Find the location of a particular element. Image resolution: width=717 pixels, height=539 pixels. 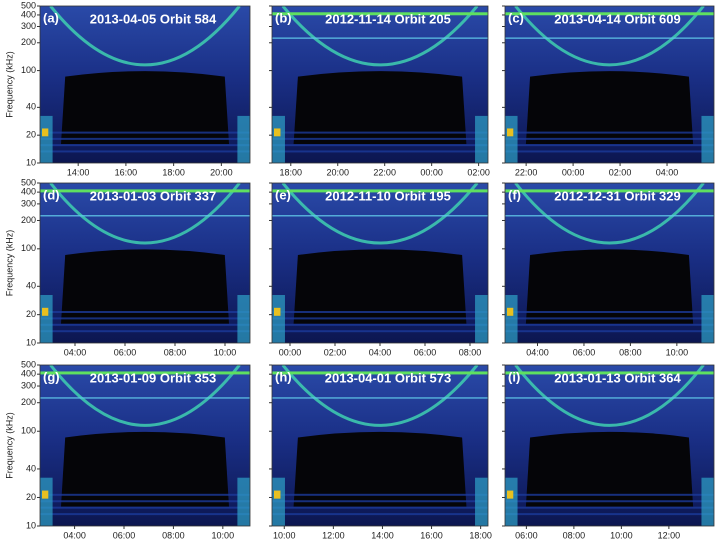

panel-label: (f) is located at coordinates (514, 194).